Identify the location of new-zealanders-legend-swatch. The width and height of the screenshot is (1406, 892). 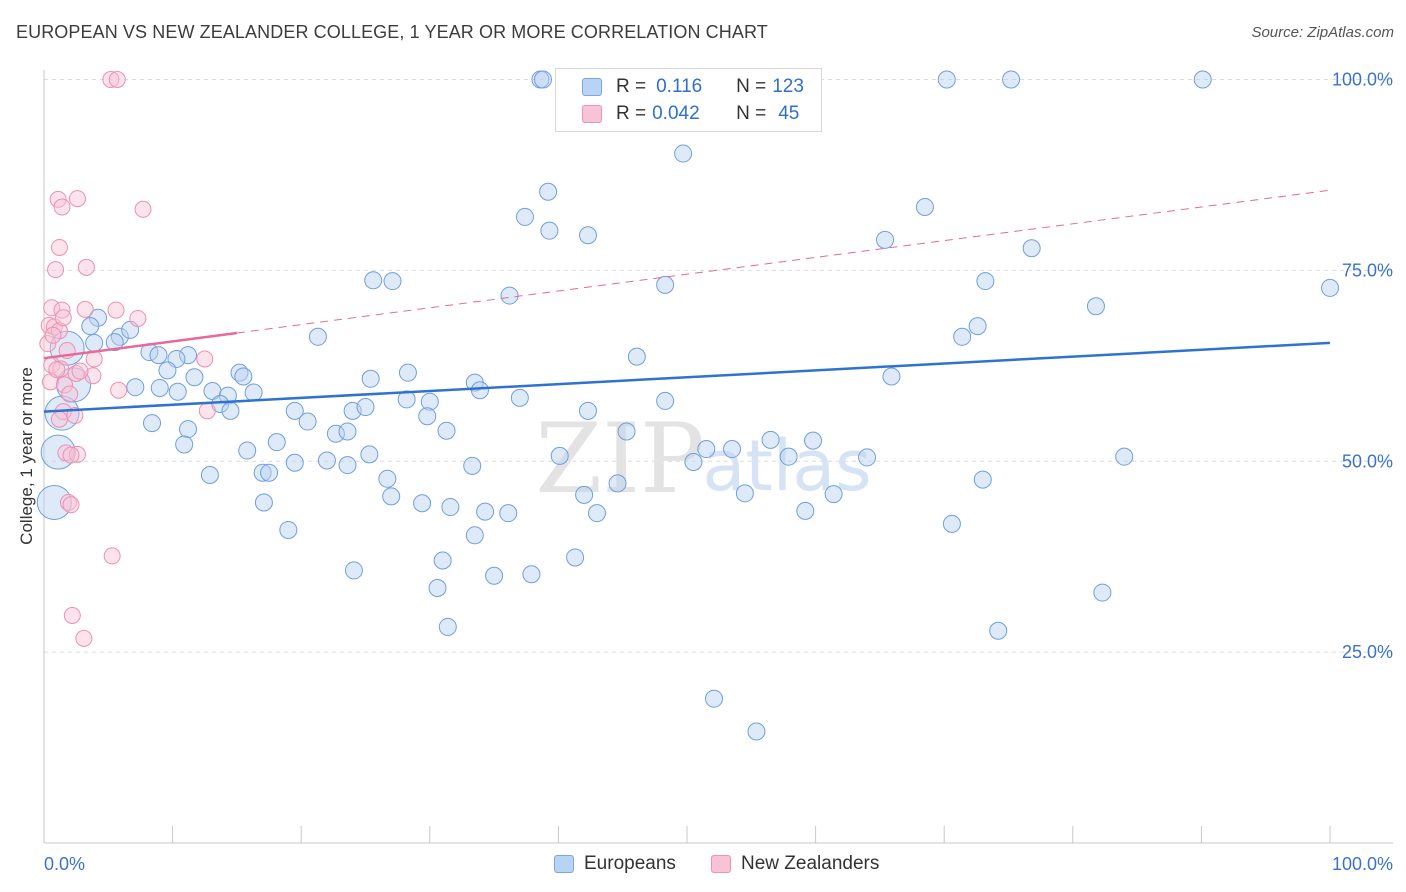
(721, 864).